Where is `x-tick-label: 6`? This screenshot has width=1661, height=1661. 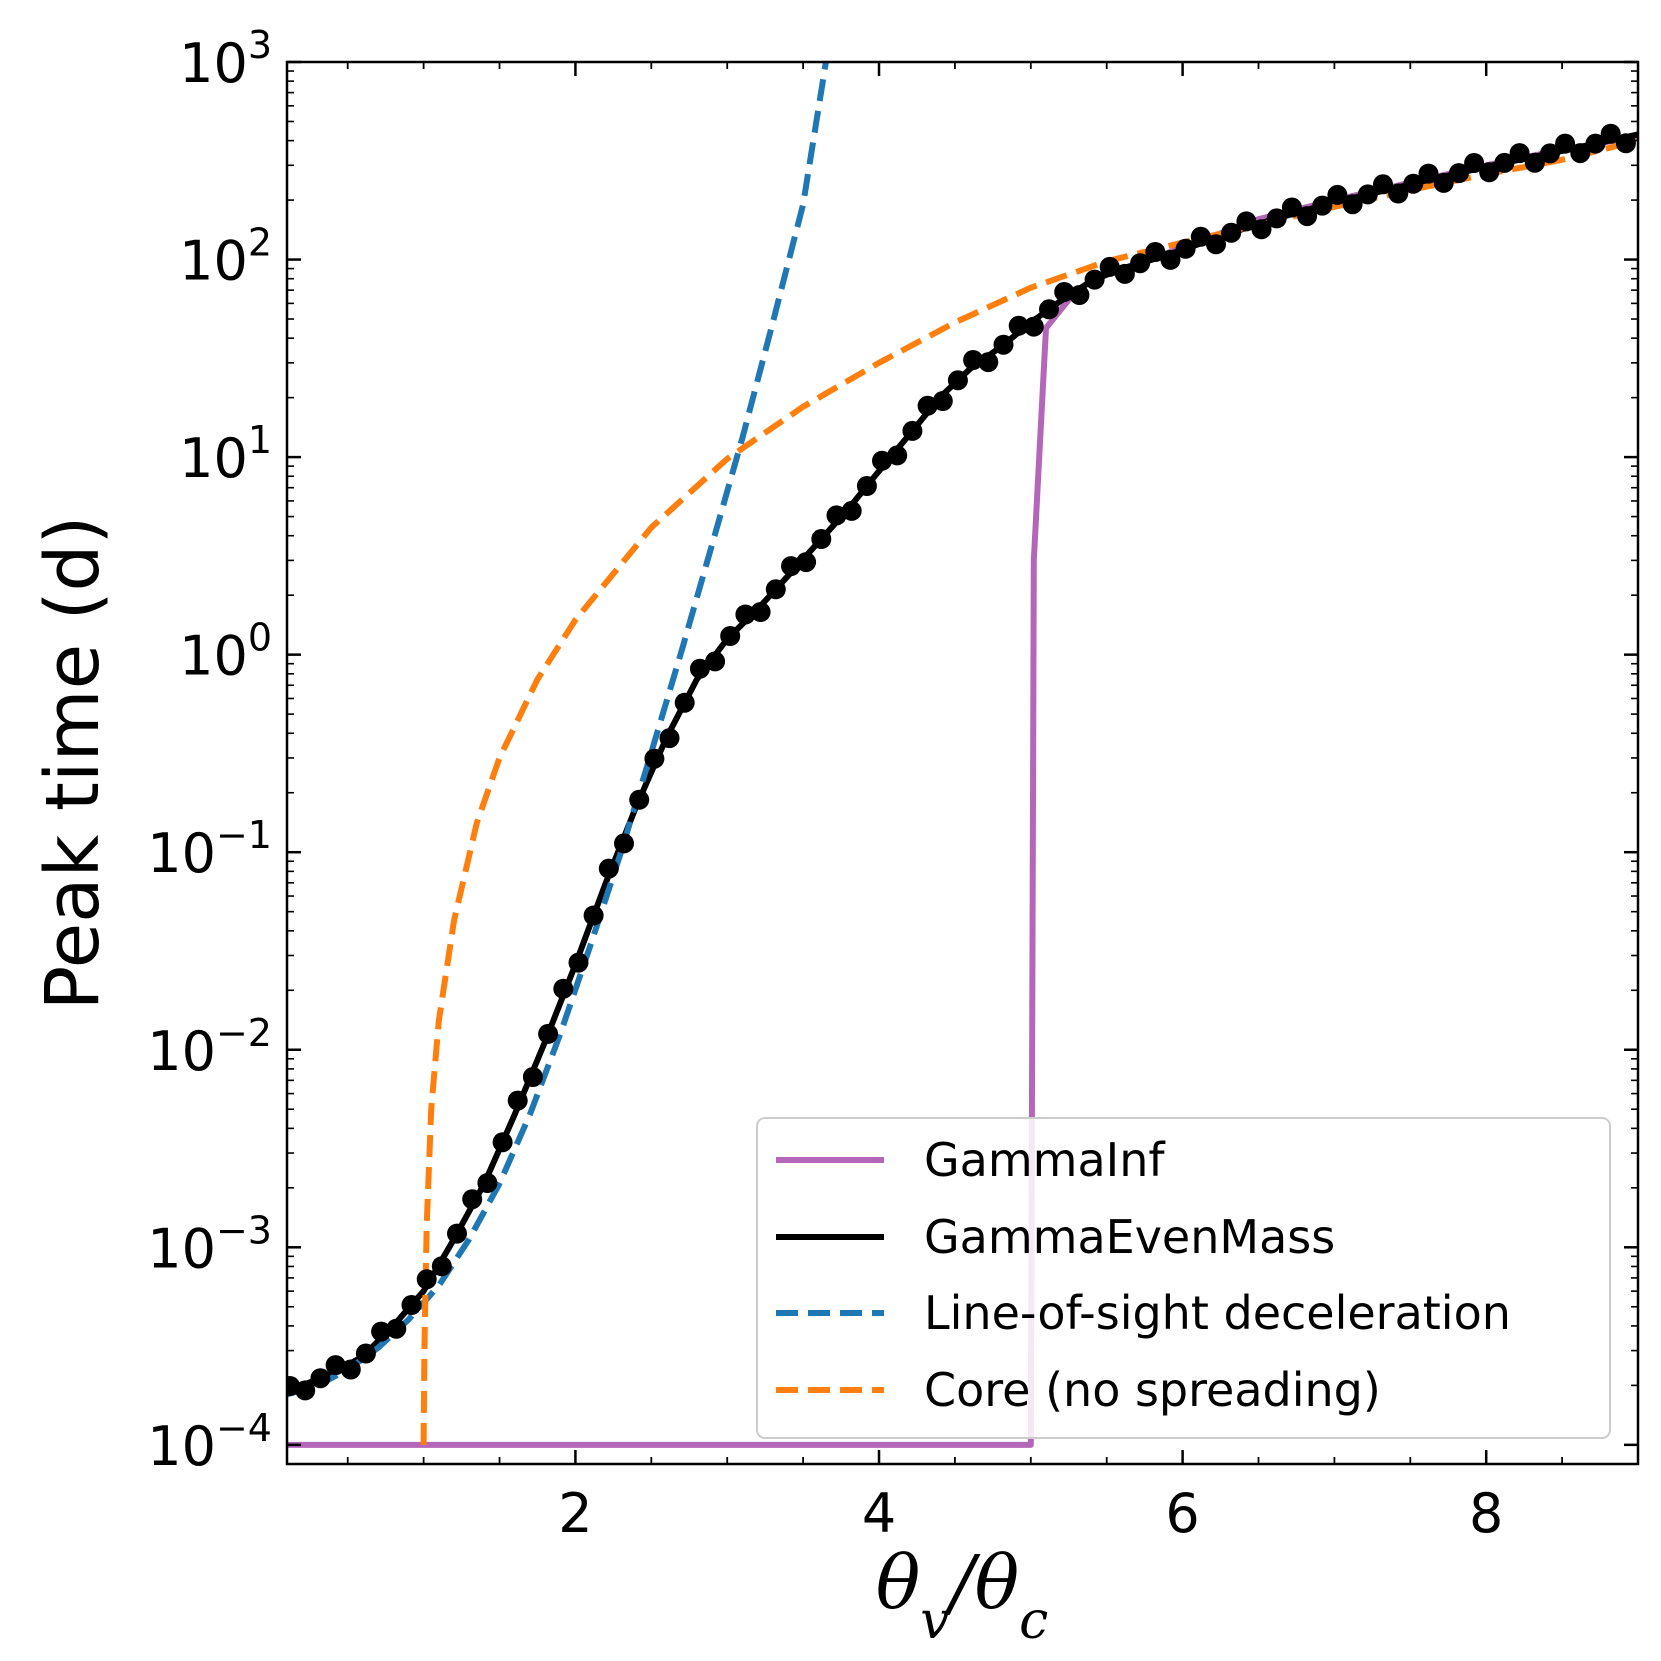 x-tick-label: 6 is located at coordinates (1182, 1513).